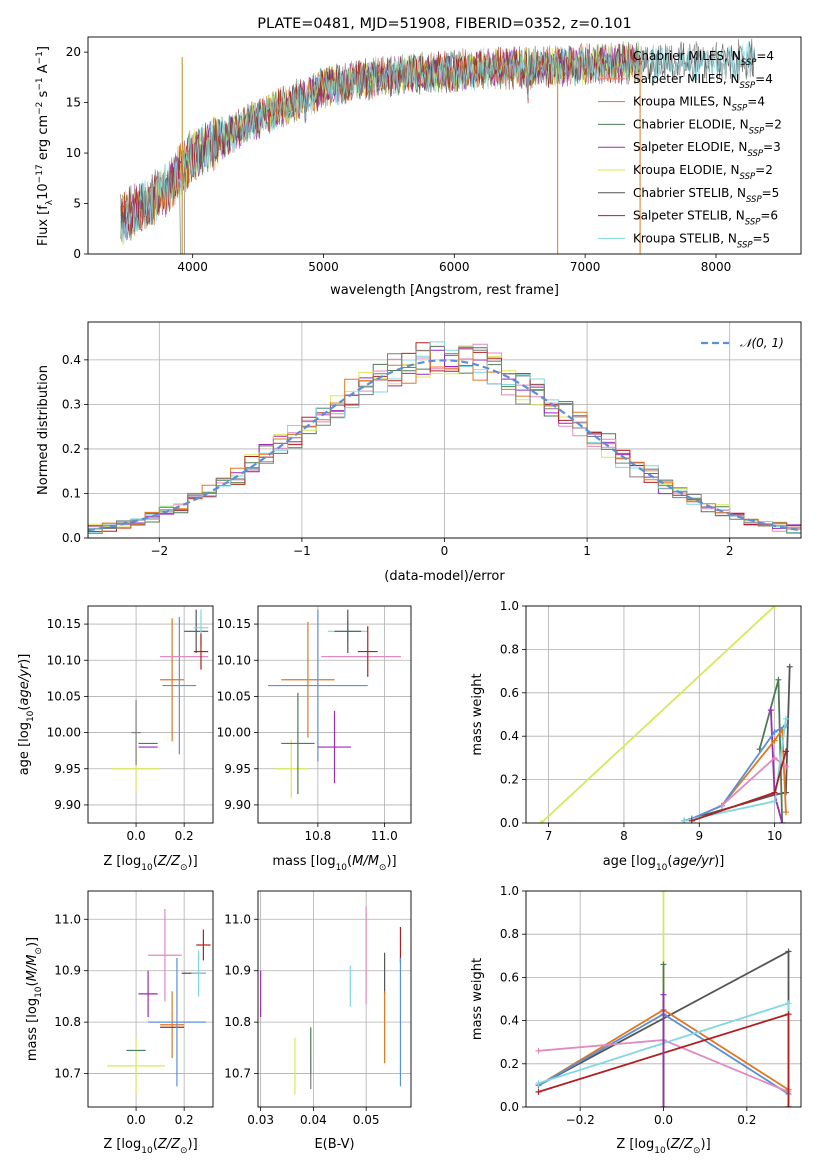 The width and height of the screenshot is (819, 1170). Describe the element at coordinates (444, 290) in the screenshot. I see `x-axis-label: wavelength [Angstrom, rest frame]` at that location.